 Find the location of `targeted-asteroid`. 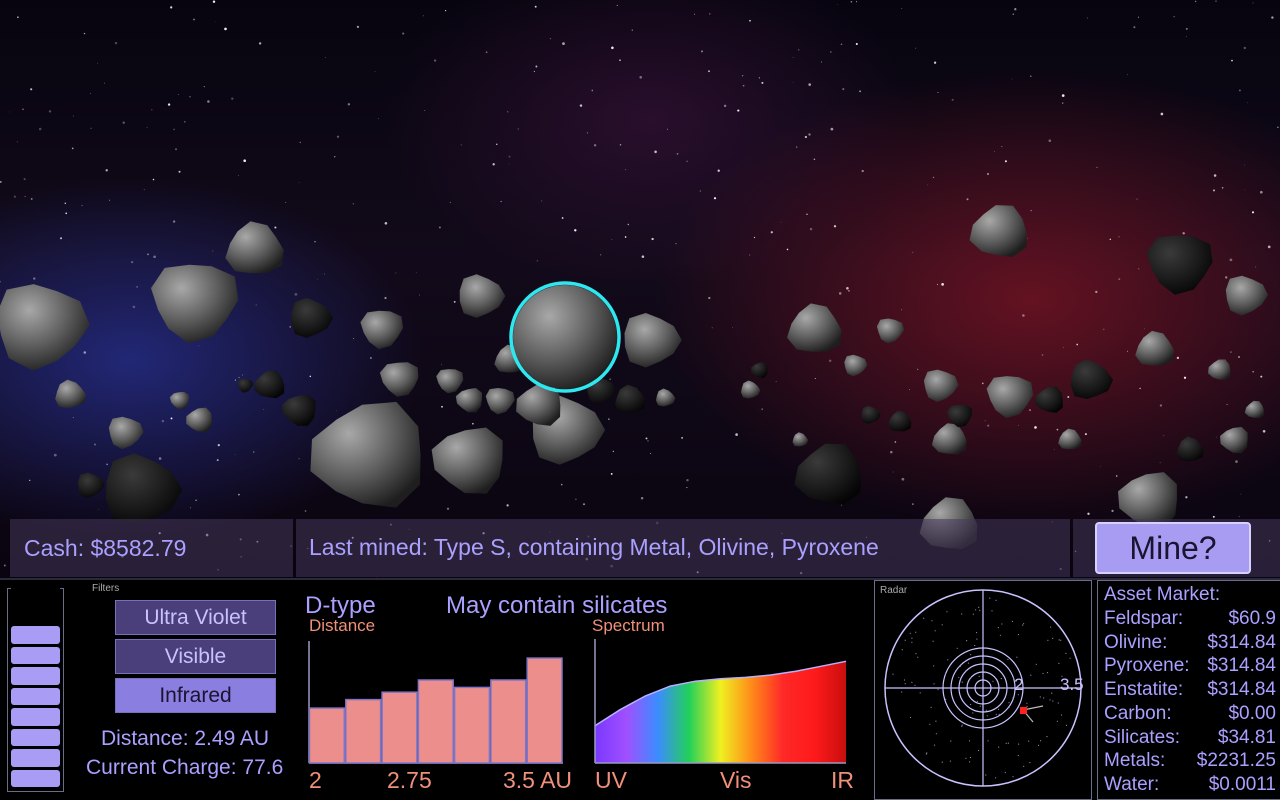

targeted-asteroid is located at coordinates (565, 337).